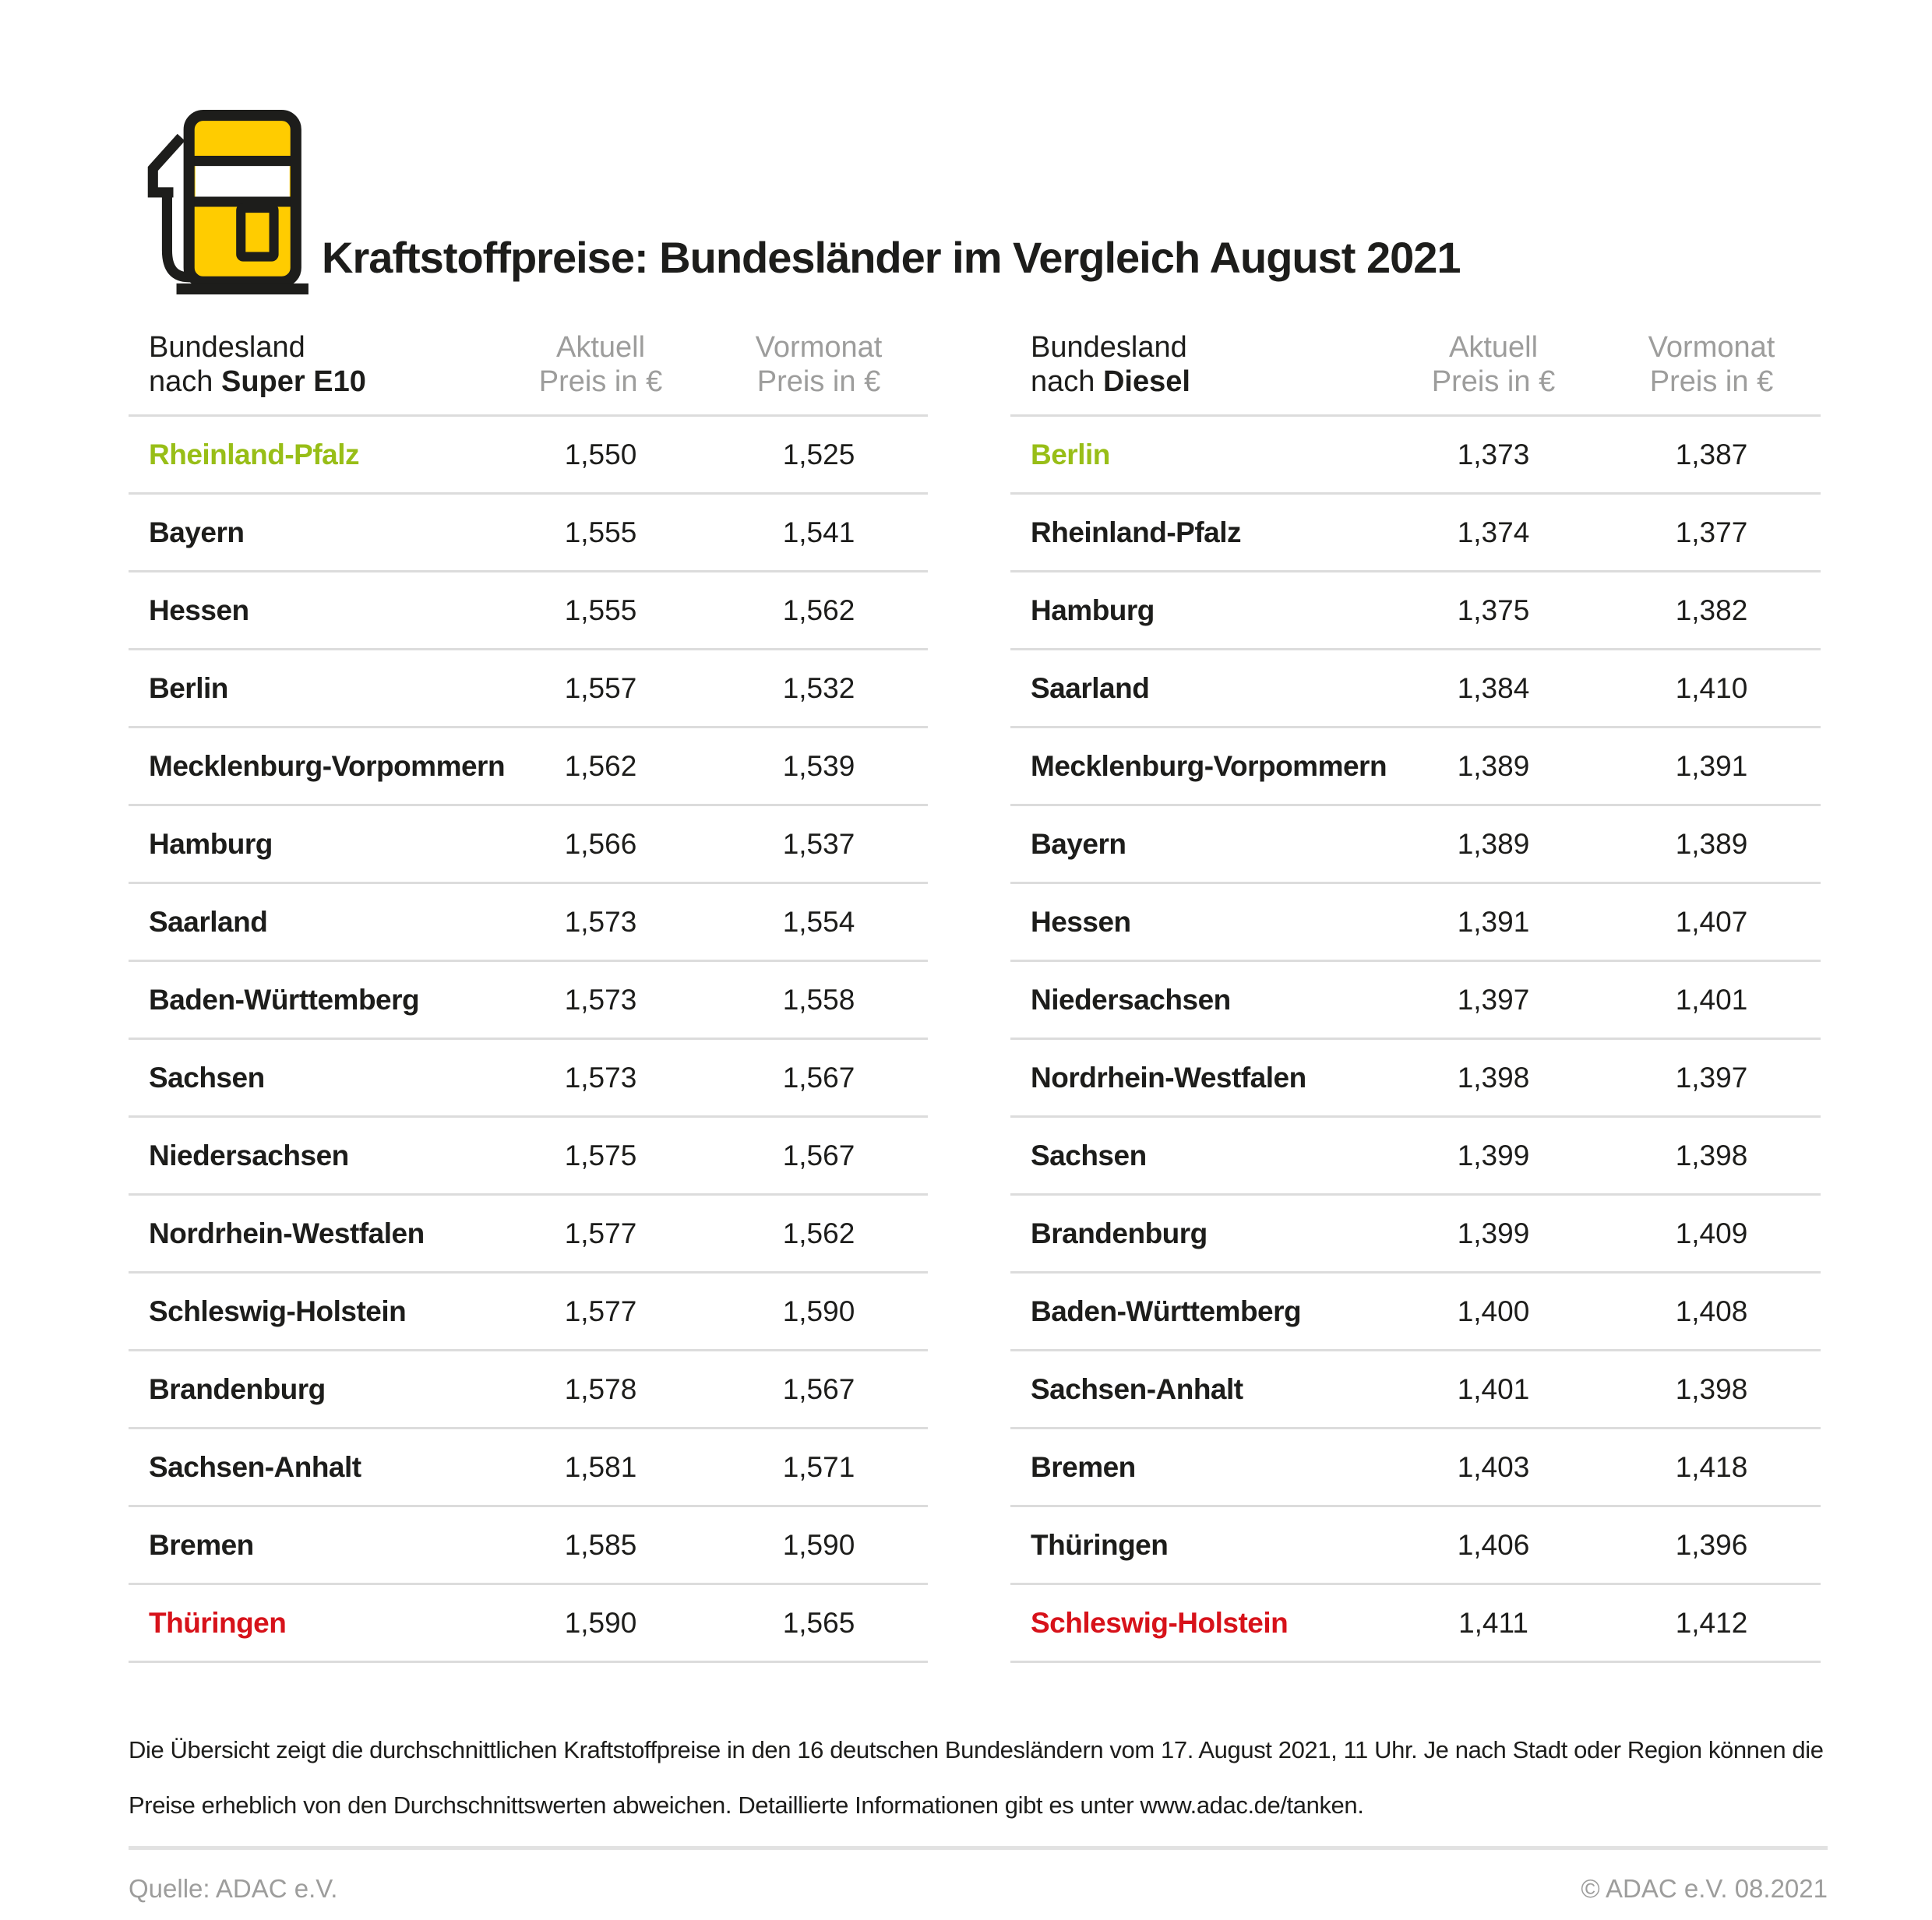 The image size is (1932, 1920). I want to click on fuel-pump-icon, so click(220, 202).